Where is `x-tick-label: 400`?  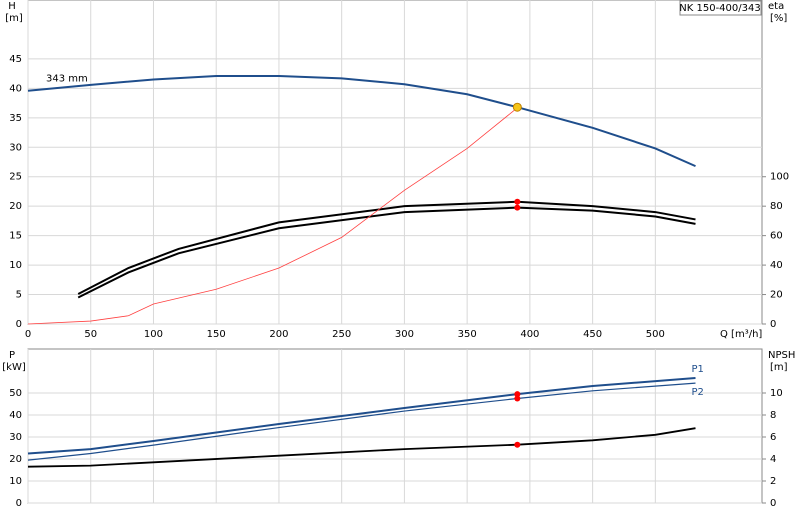 x-tick-label: 400 is located at coordinates (529, 334).